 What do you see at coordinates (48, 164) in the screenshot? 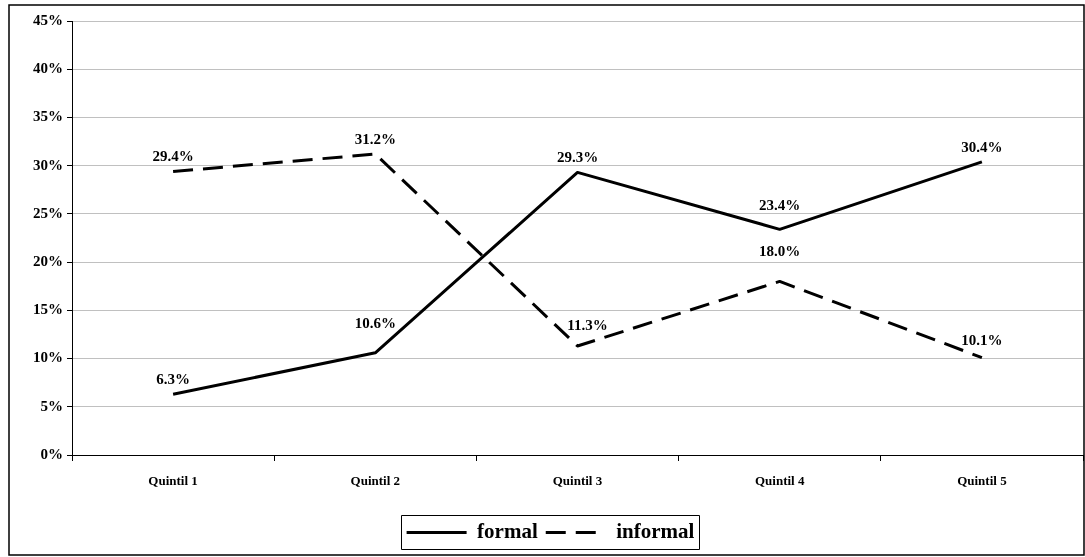
I see `y-tick-label: 30%` at bounding box center [48, 164].